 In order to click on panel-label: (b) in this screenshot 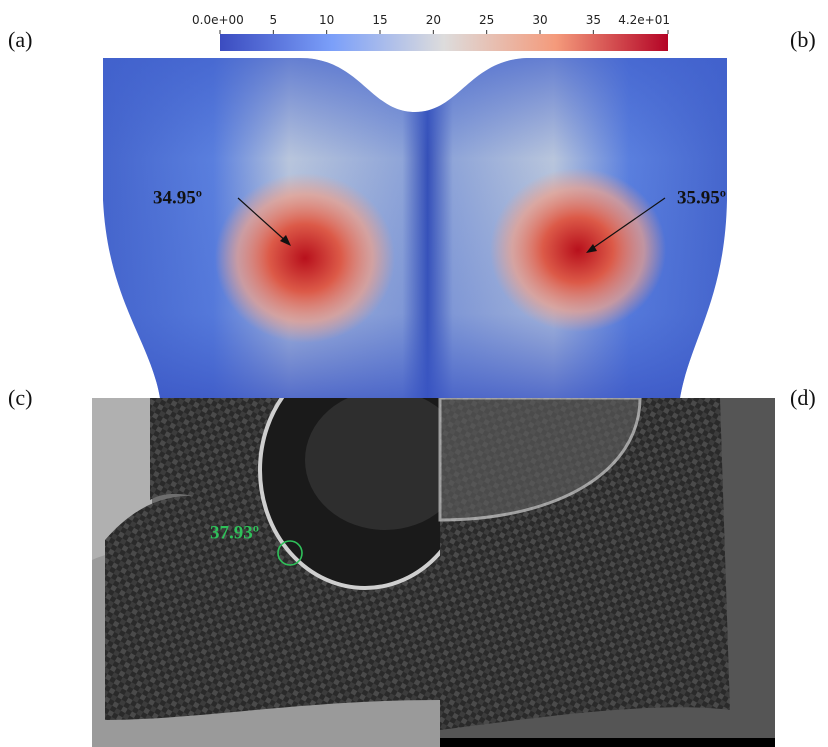, I will do `click(803, 39)`.